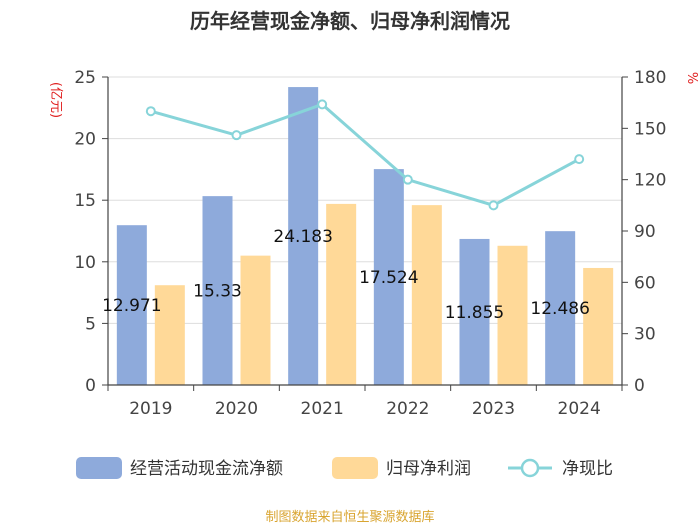 This screenshot has height=525, width=700. I want to click on y-right-tick-label: 180, so click(650, 78).